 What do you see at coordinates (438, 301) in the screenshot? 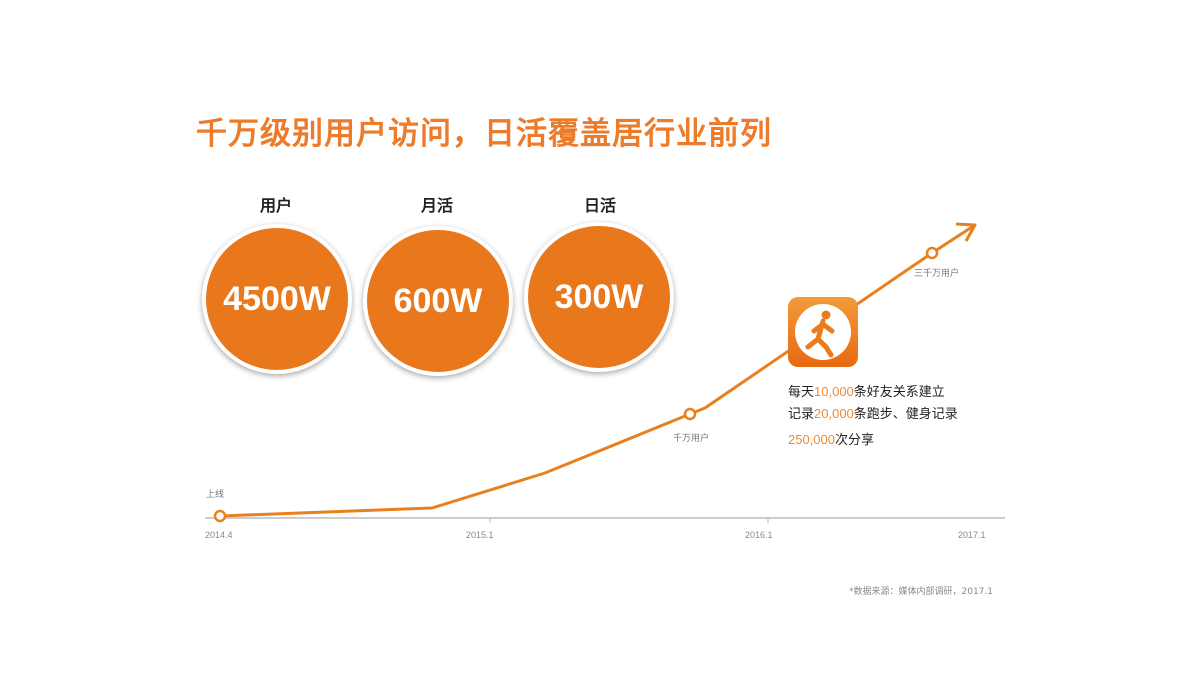
I see `stat-bubble-mau: 600W` at bounding box center [438, 301].